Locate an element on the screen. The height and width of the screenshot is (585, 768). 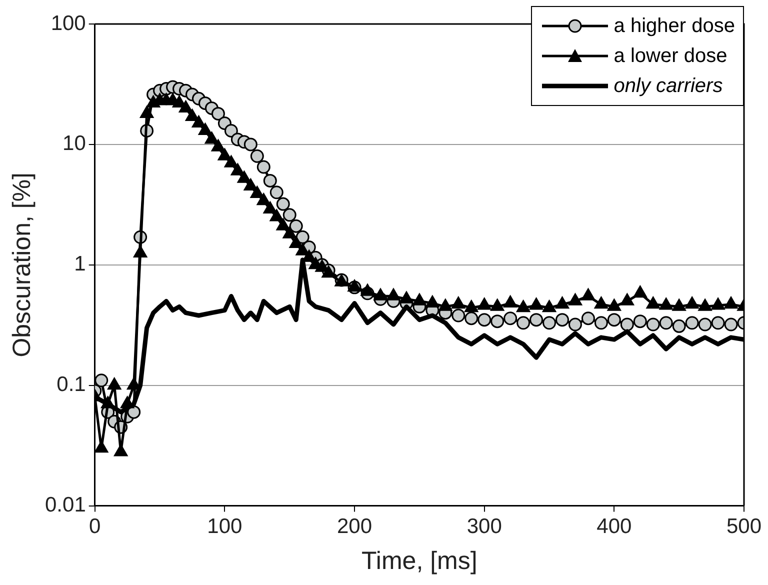
legend-label: a lower dose is located at coordinates (671, 56).